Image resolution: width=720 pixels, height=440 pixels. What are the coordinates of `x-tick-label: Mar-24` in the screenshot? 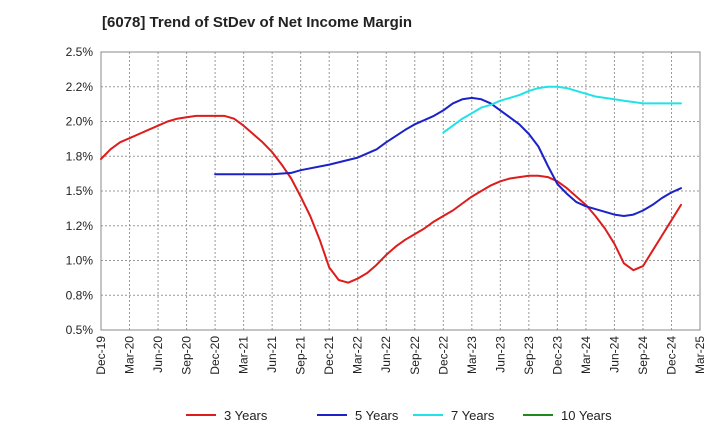 It's located at (586, 355).